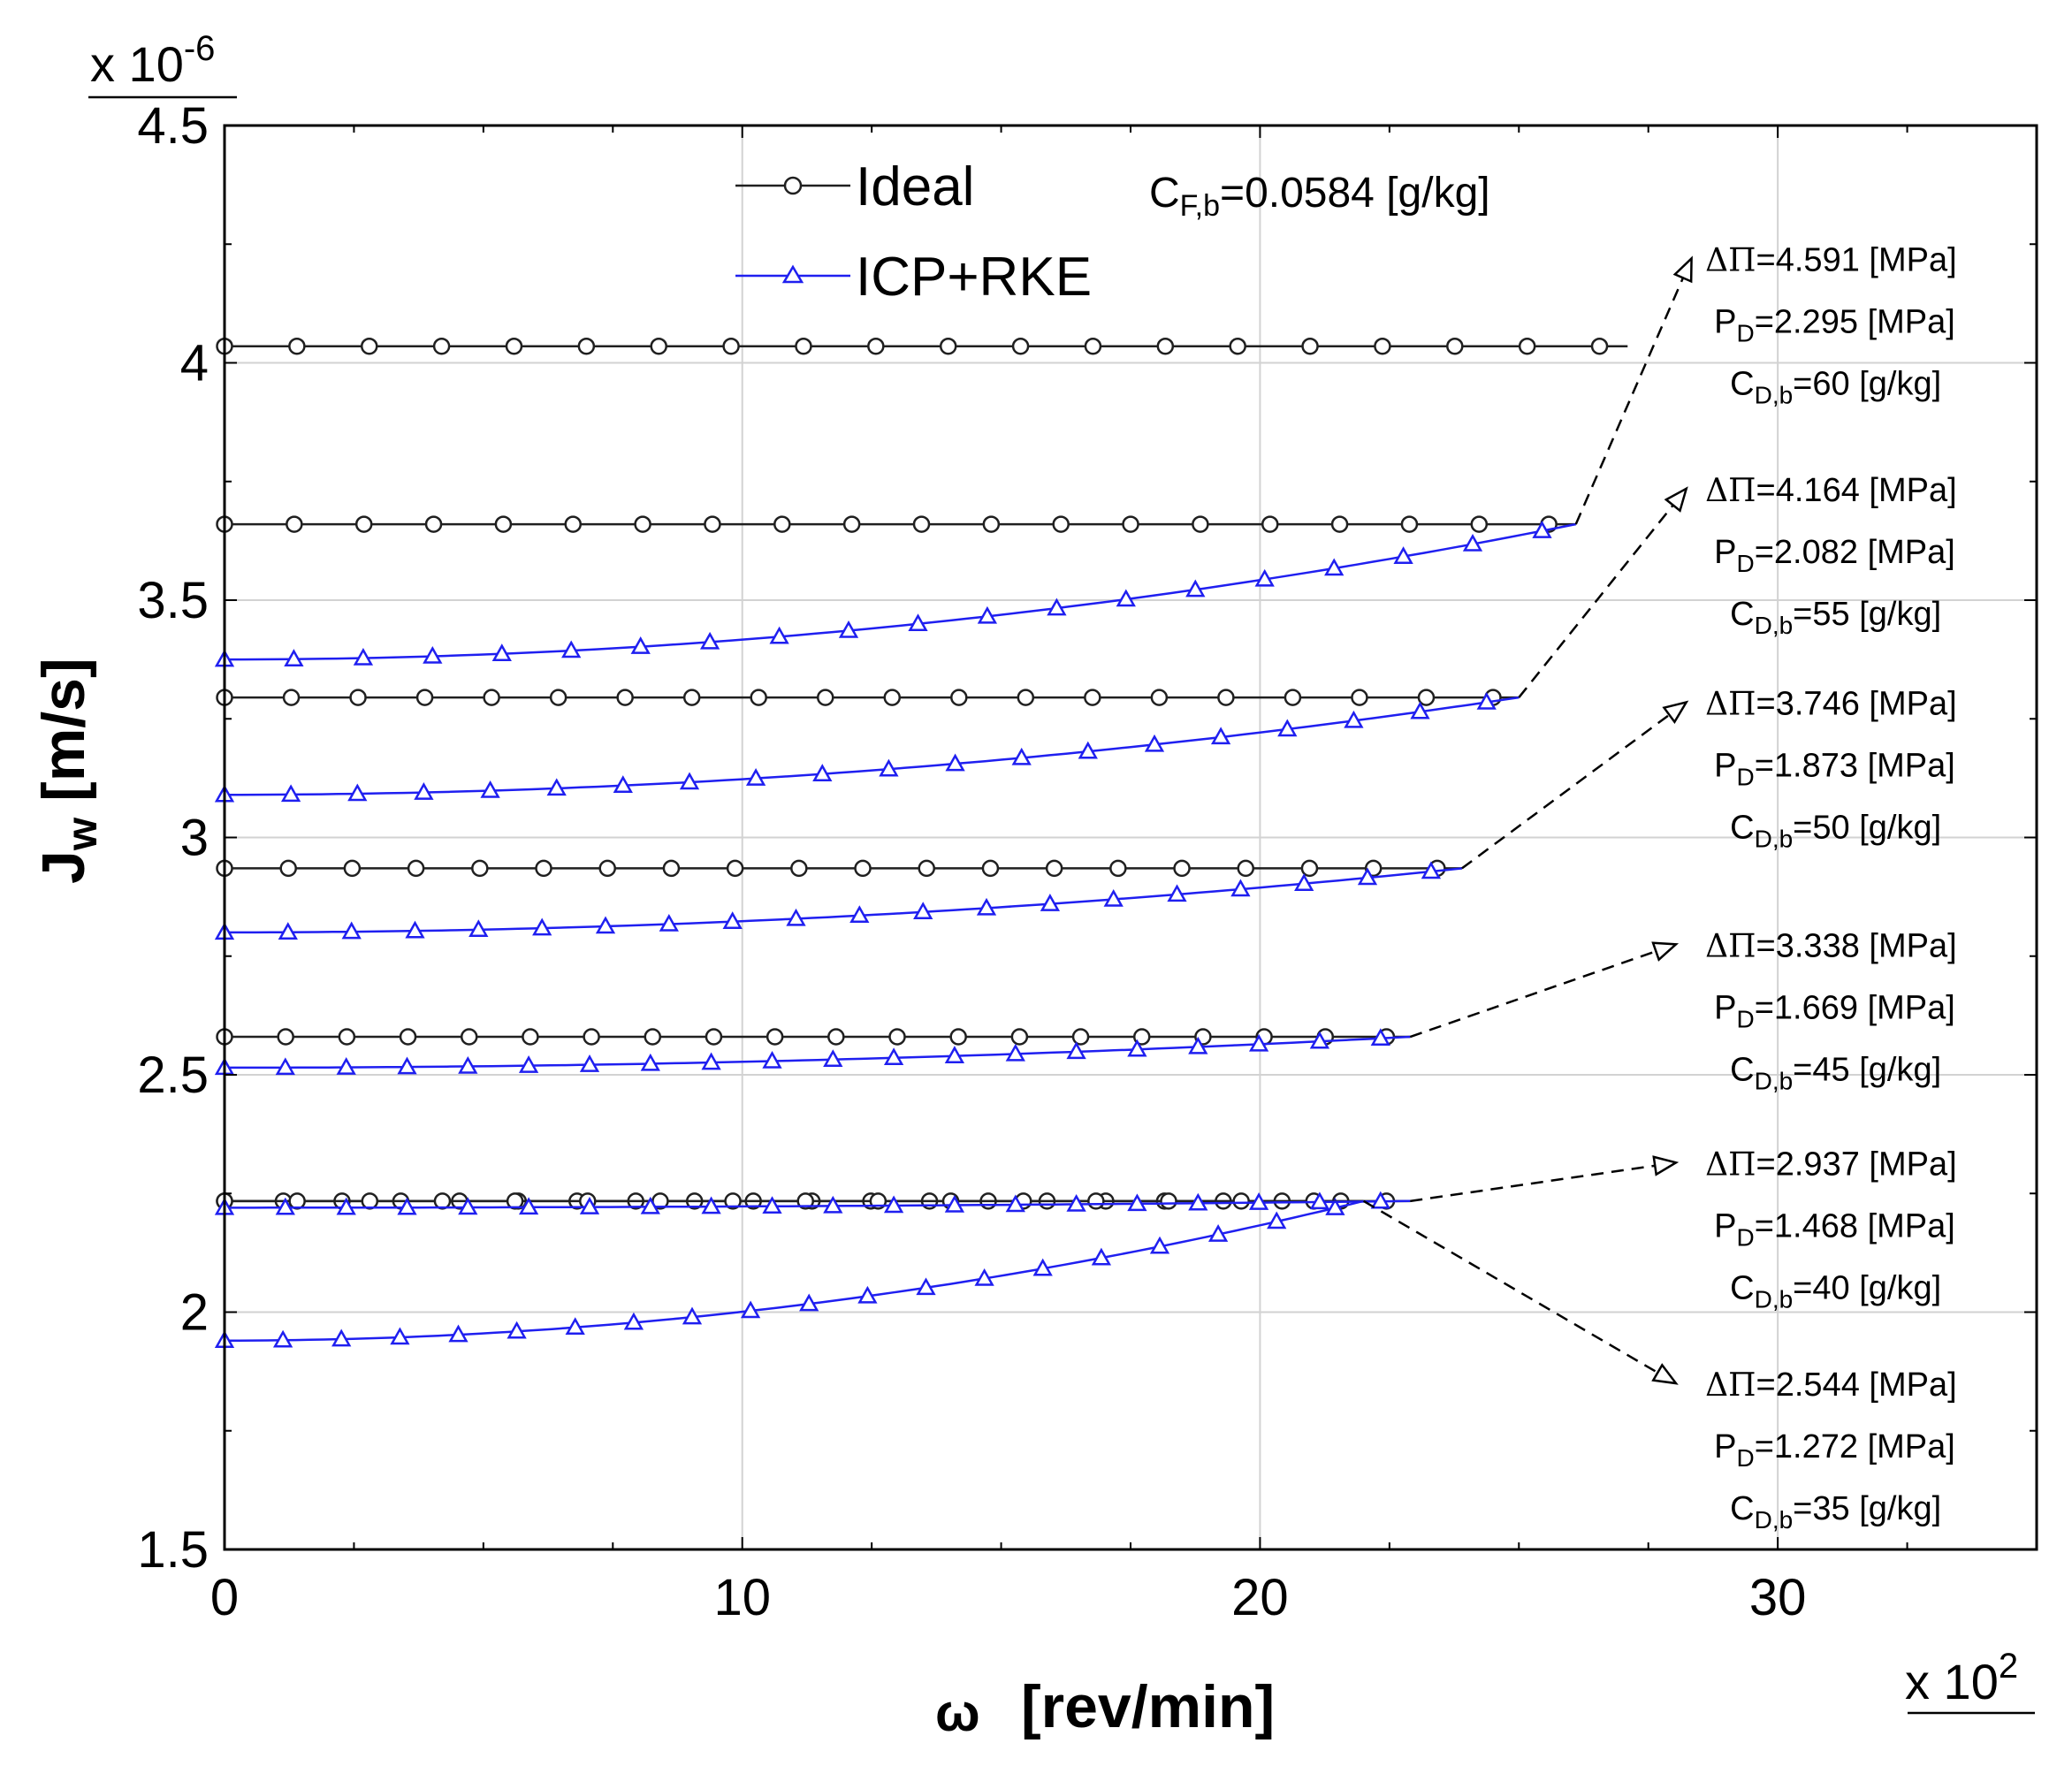 The height and width of the screenshot is (1766, 2072). What do you see at coordinates (173, 1075) in the screenshot?
I see `y-tick-label: 2.5` at bounding box center [173, 1075].